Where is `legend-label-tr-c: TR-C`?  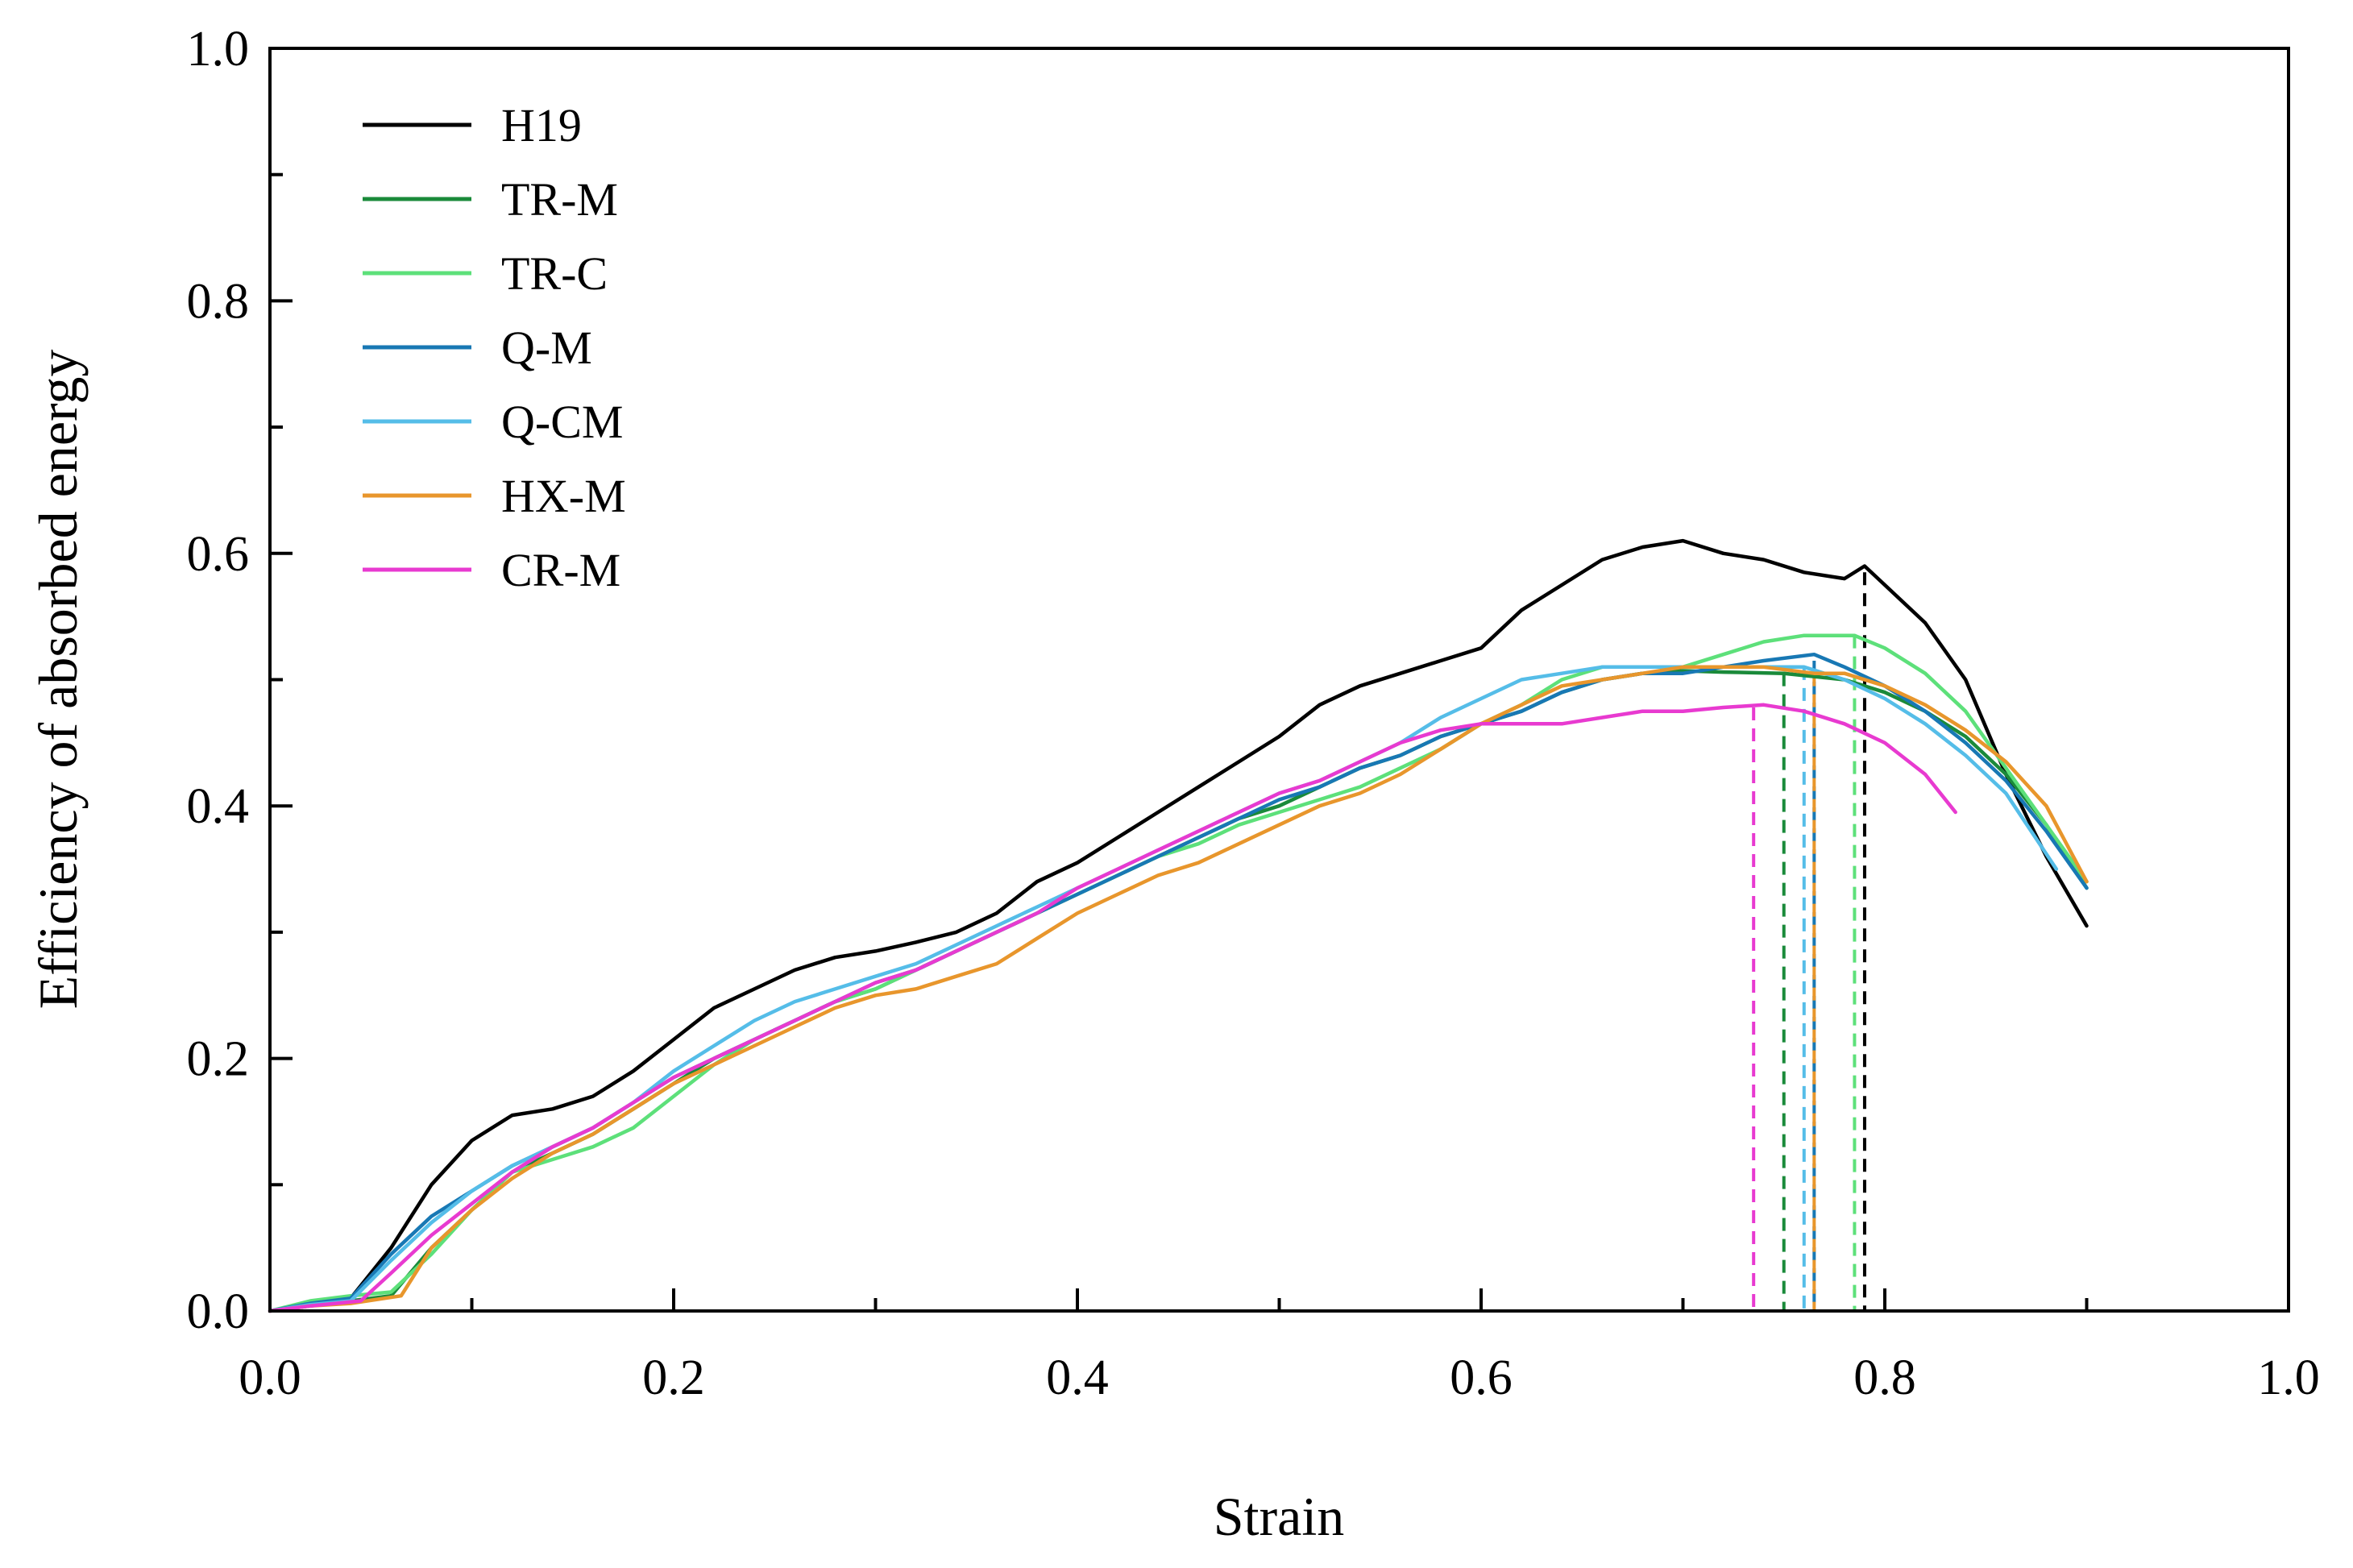 legend-label-tr-c: TR-C is located at coordinates (555, 273).